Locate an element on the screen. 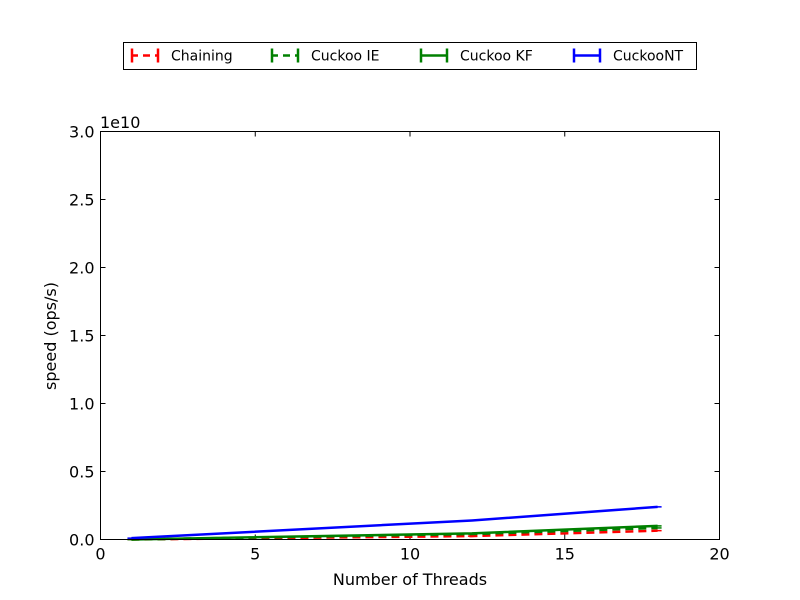 The image size is (800, 600). y-tick-label: 0.5 is located at coordinates (81, 472).